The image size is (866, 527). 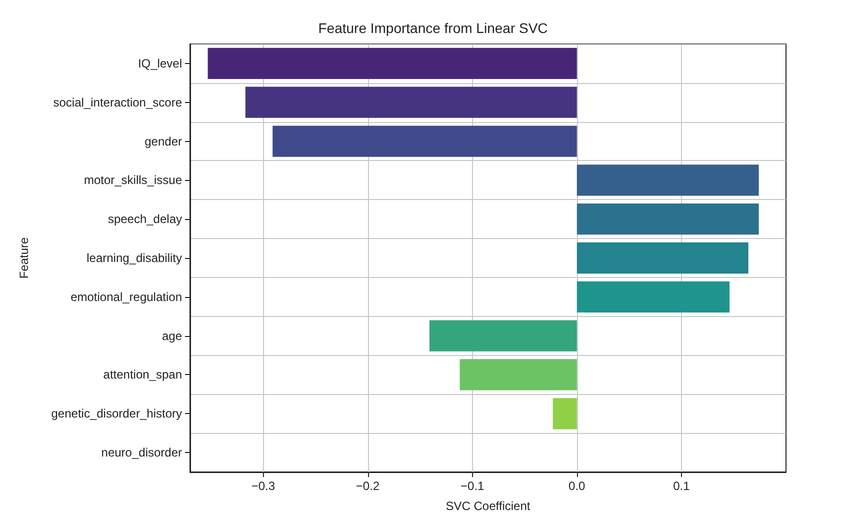 What do you see at coordinates (172, 335) in the screenshot?
I see `y-tick-label: age` at bounding box center [172, 335].